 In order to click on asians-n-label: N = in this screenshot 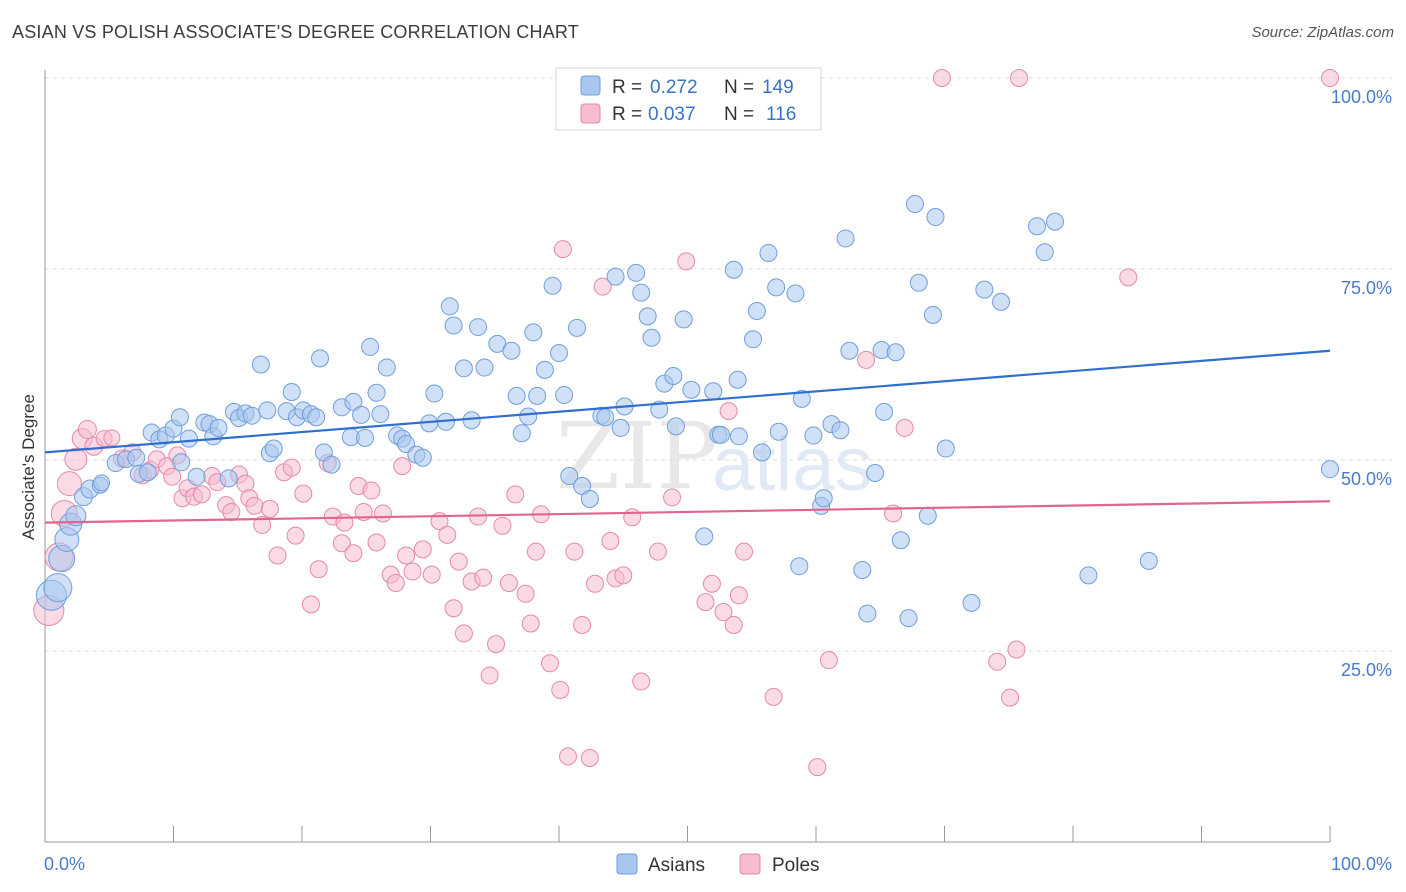, I will do `click(739, 87)`.